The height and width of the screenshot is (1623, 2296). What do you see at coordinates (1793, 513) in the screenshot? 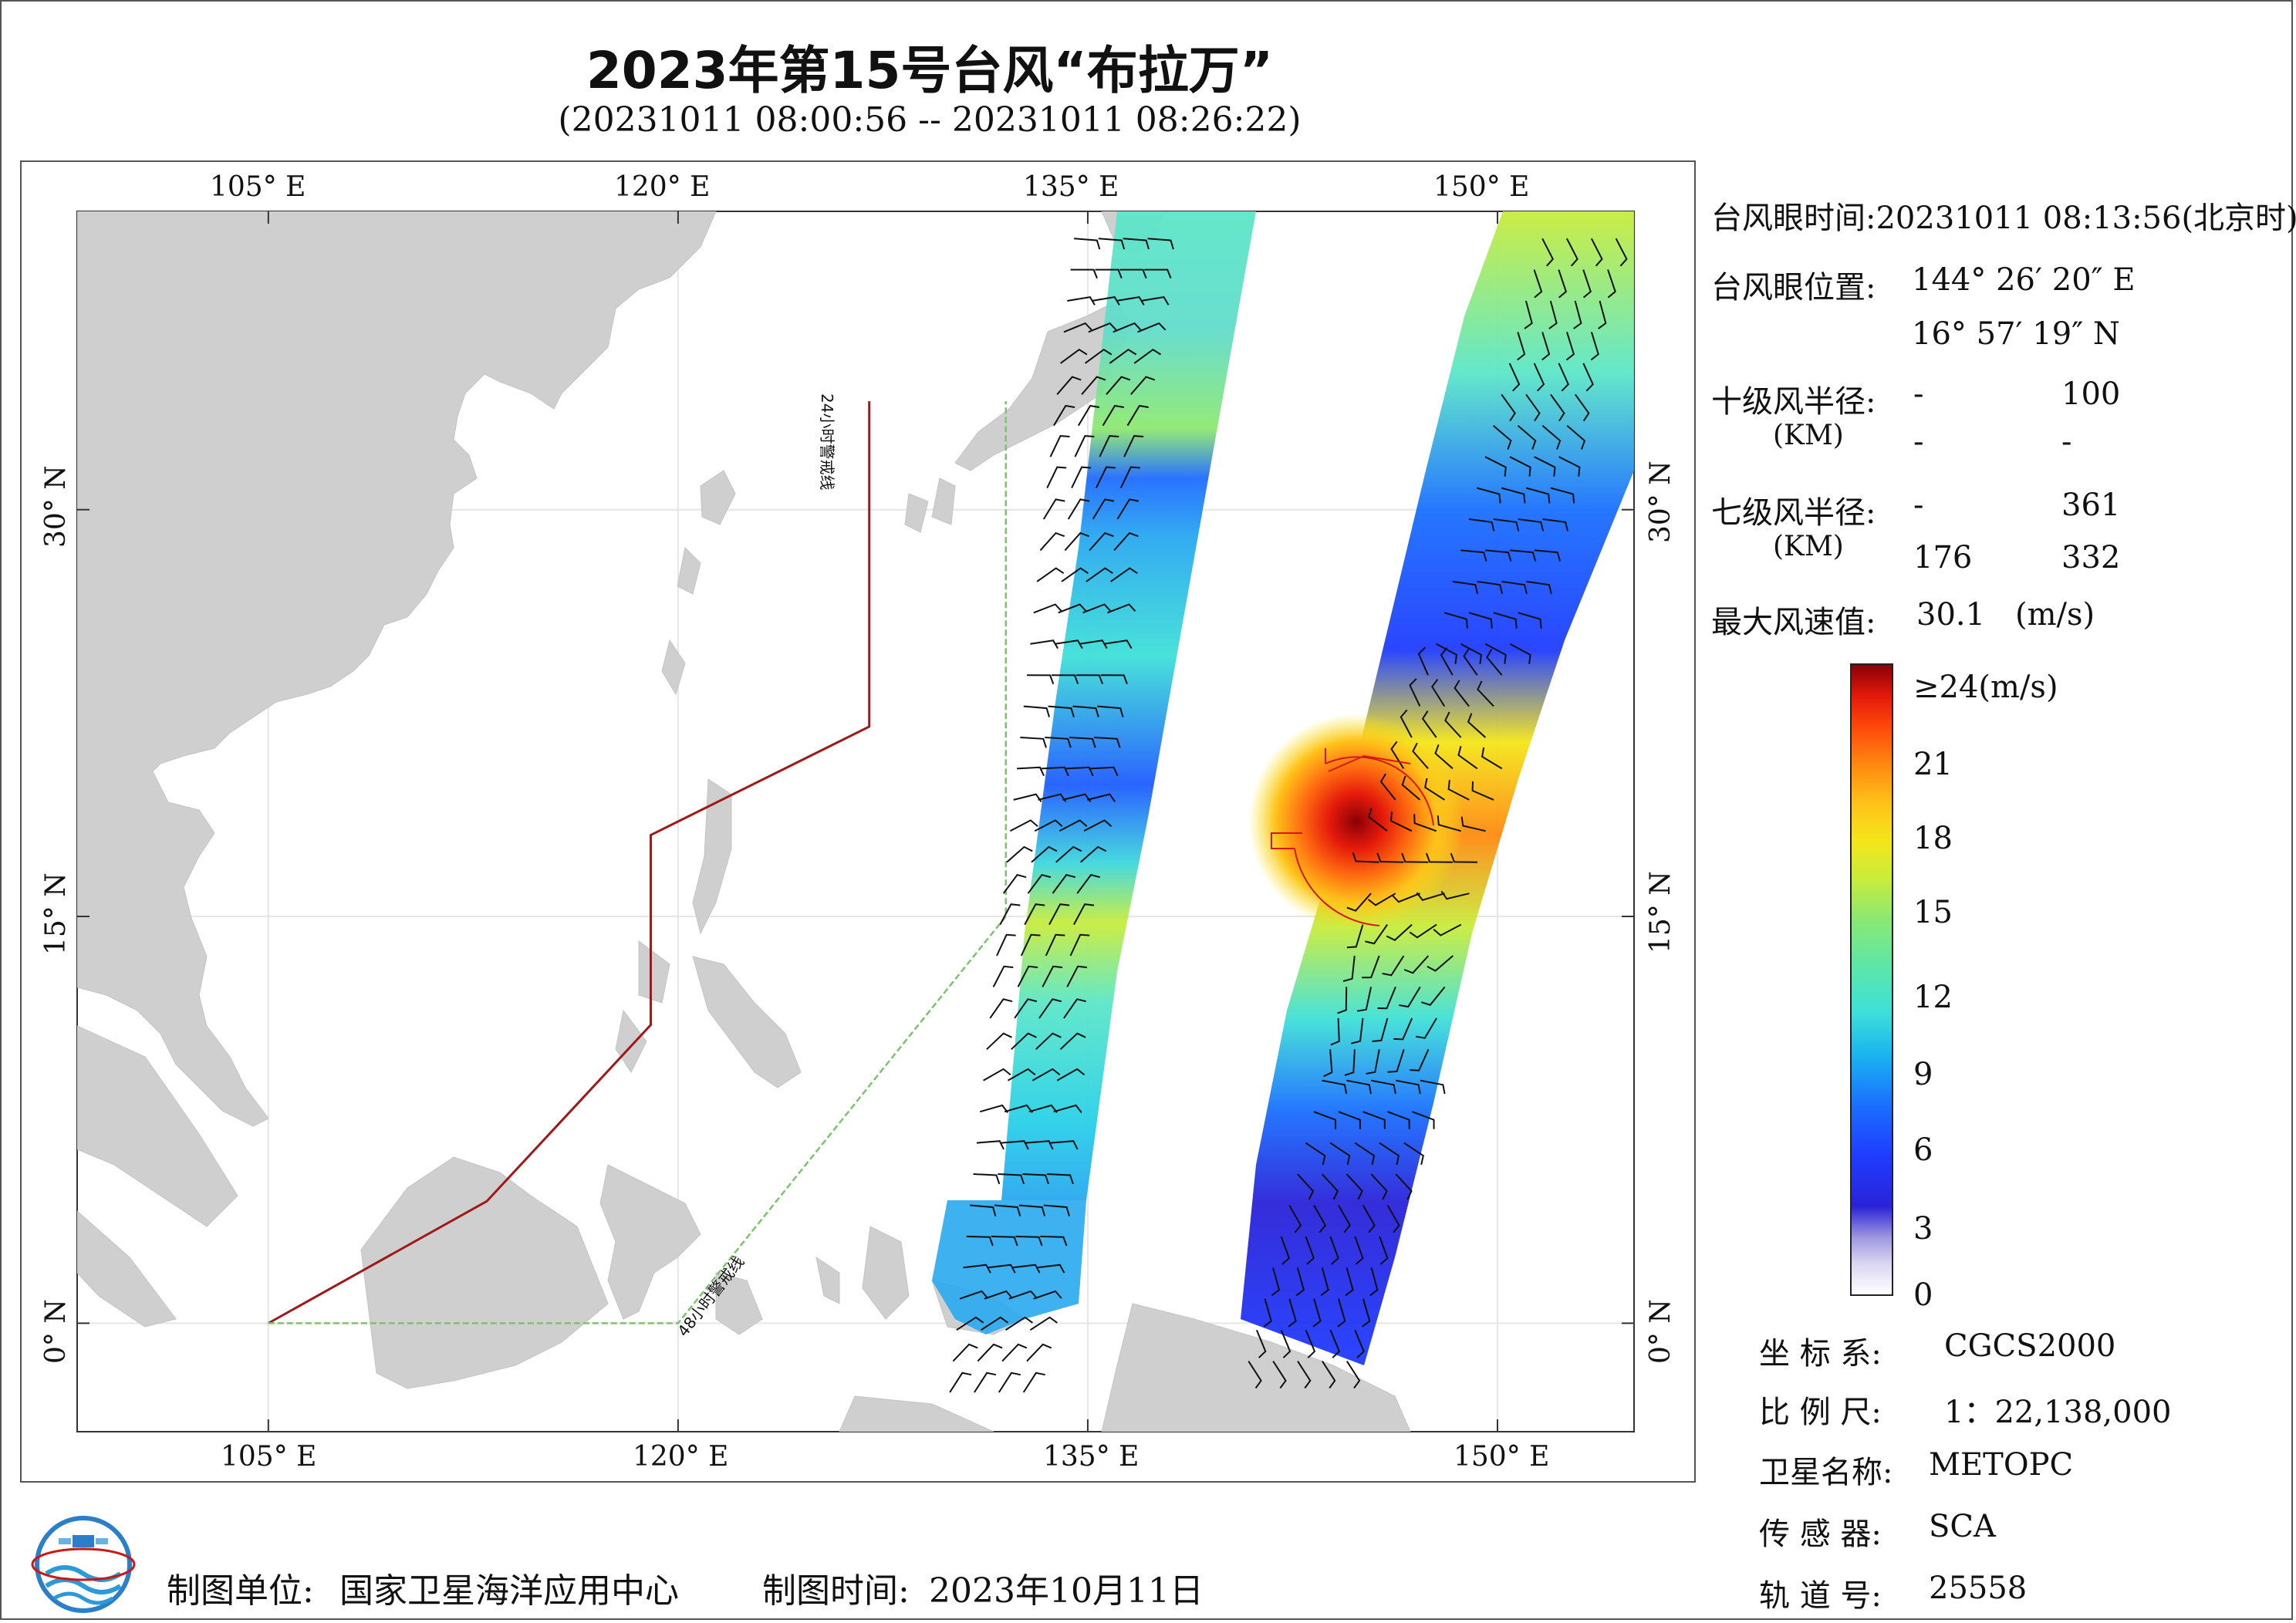
I see `r7-label: 七级风半径:` at bounding box center [1793, 513].